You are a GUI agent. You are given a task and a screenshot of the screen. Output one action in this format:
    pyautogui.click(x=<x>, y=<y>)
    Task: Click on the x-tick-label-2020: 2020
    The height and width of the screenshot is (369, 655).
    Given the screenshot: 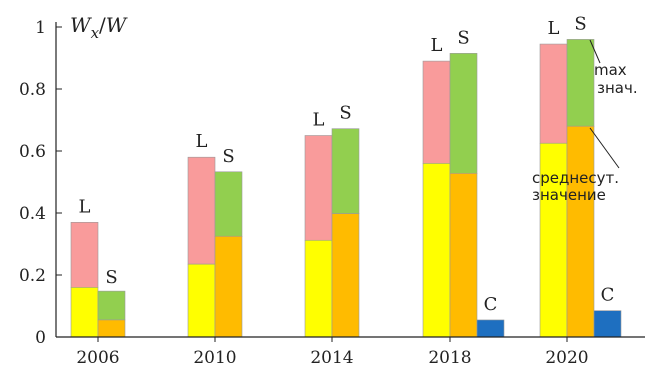 What is the action you would take?
    pyautogui.click(x=566, y=358)
    